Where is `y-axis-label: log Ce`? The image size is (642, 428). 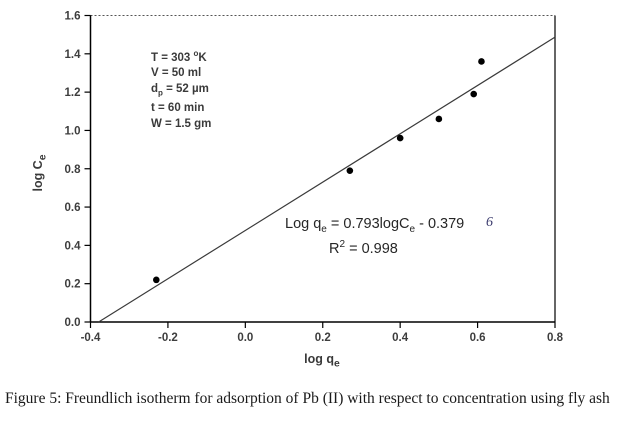 y-axis-label: log Ce is located at coordinates (40, 173).